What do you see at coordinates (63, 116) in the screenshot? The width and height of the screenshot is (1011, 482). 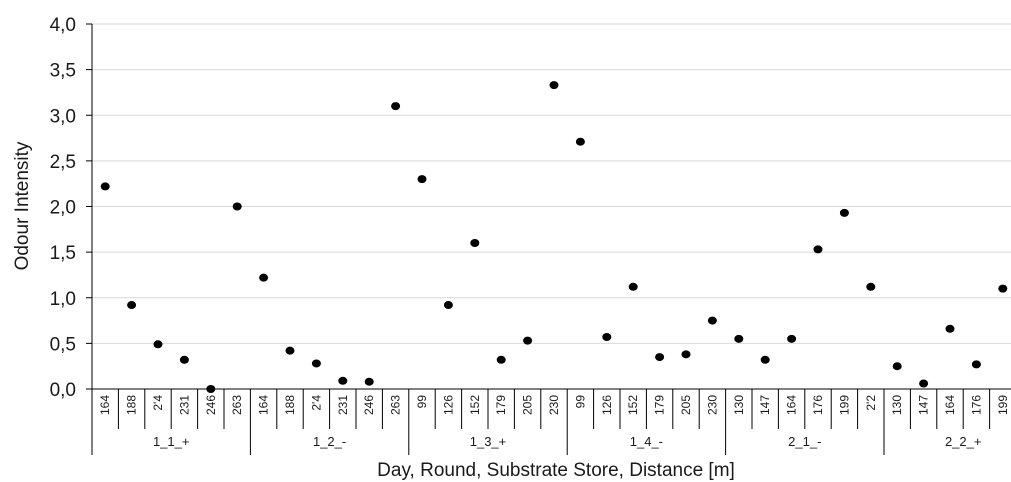 I see `y-tick-label: 3,0` at bounding box center [63, 116].